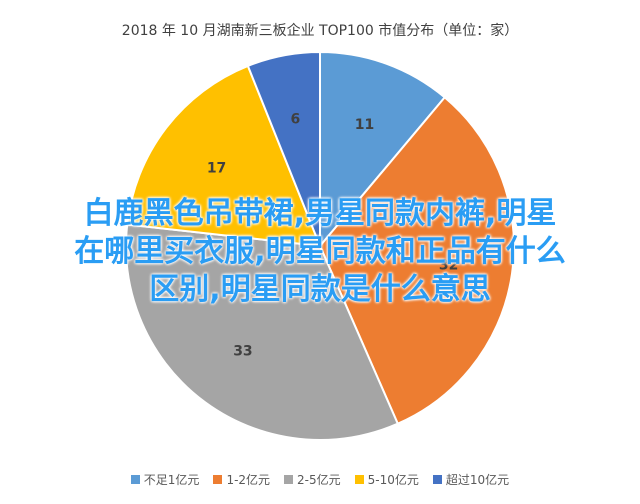  What do you see at coordinates (393, 480) in the screenshot?
I see `legend-label: 5-10亿元` at bounding box center [393, 480].